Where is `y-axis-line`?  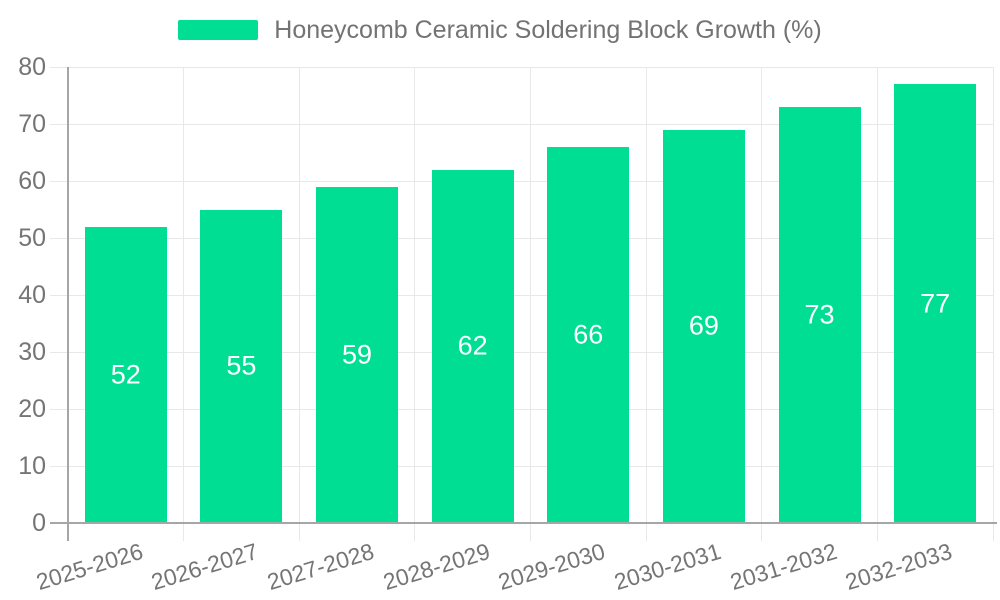
y-axis-line is located at coordinates (68, 304).